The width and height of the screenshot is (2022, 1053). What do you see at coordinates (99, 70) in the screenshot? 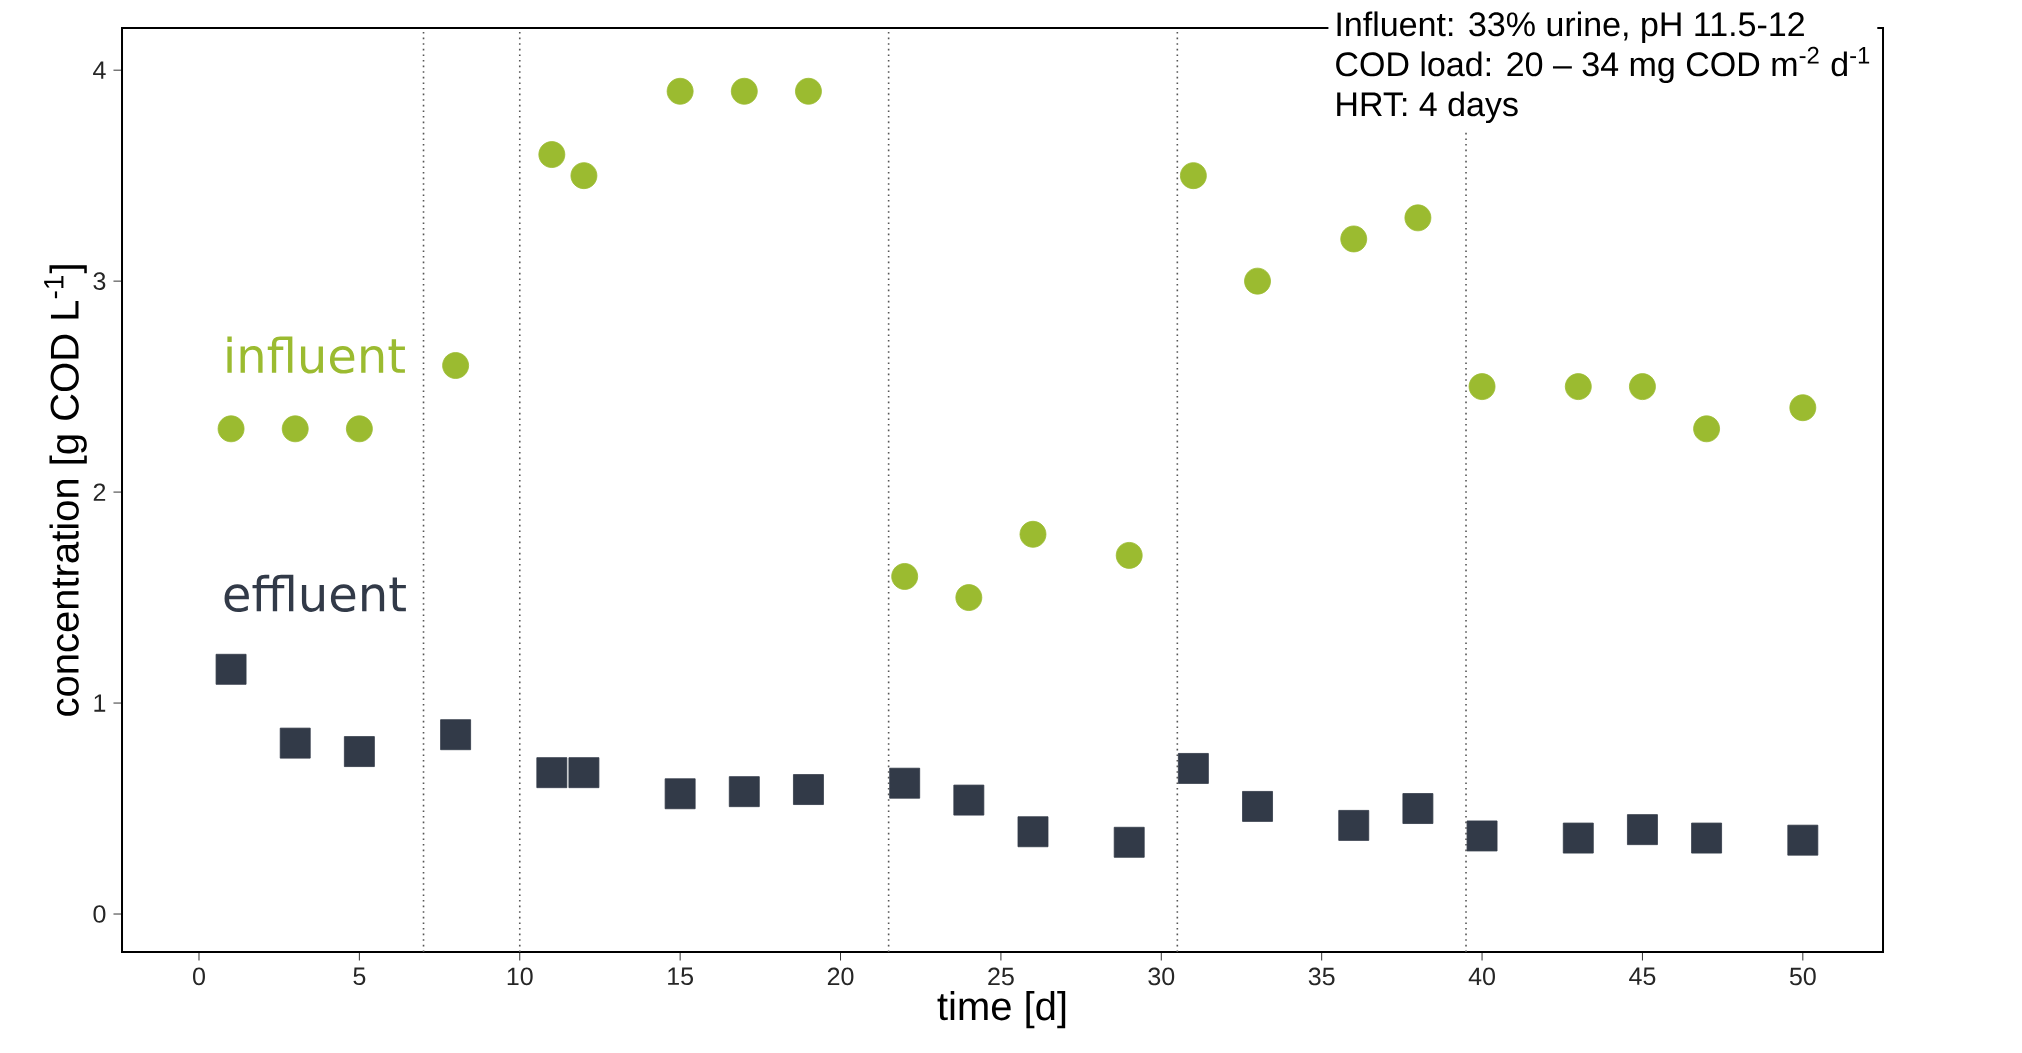
I see `y-tick-label: 4` at bounding box center [99, 70].